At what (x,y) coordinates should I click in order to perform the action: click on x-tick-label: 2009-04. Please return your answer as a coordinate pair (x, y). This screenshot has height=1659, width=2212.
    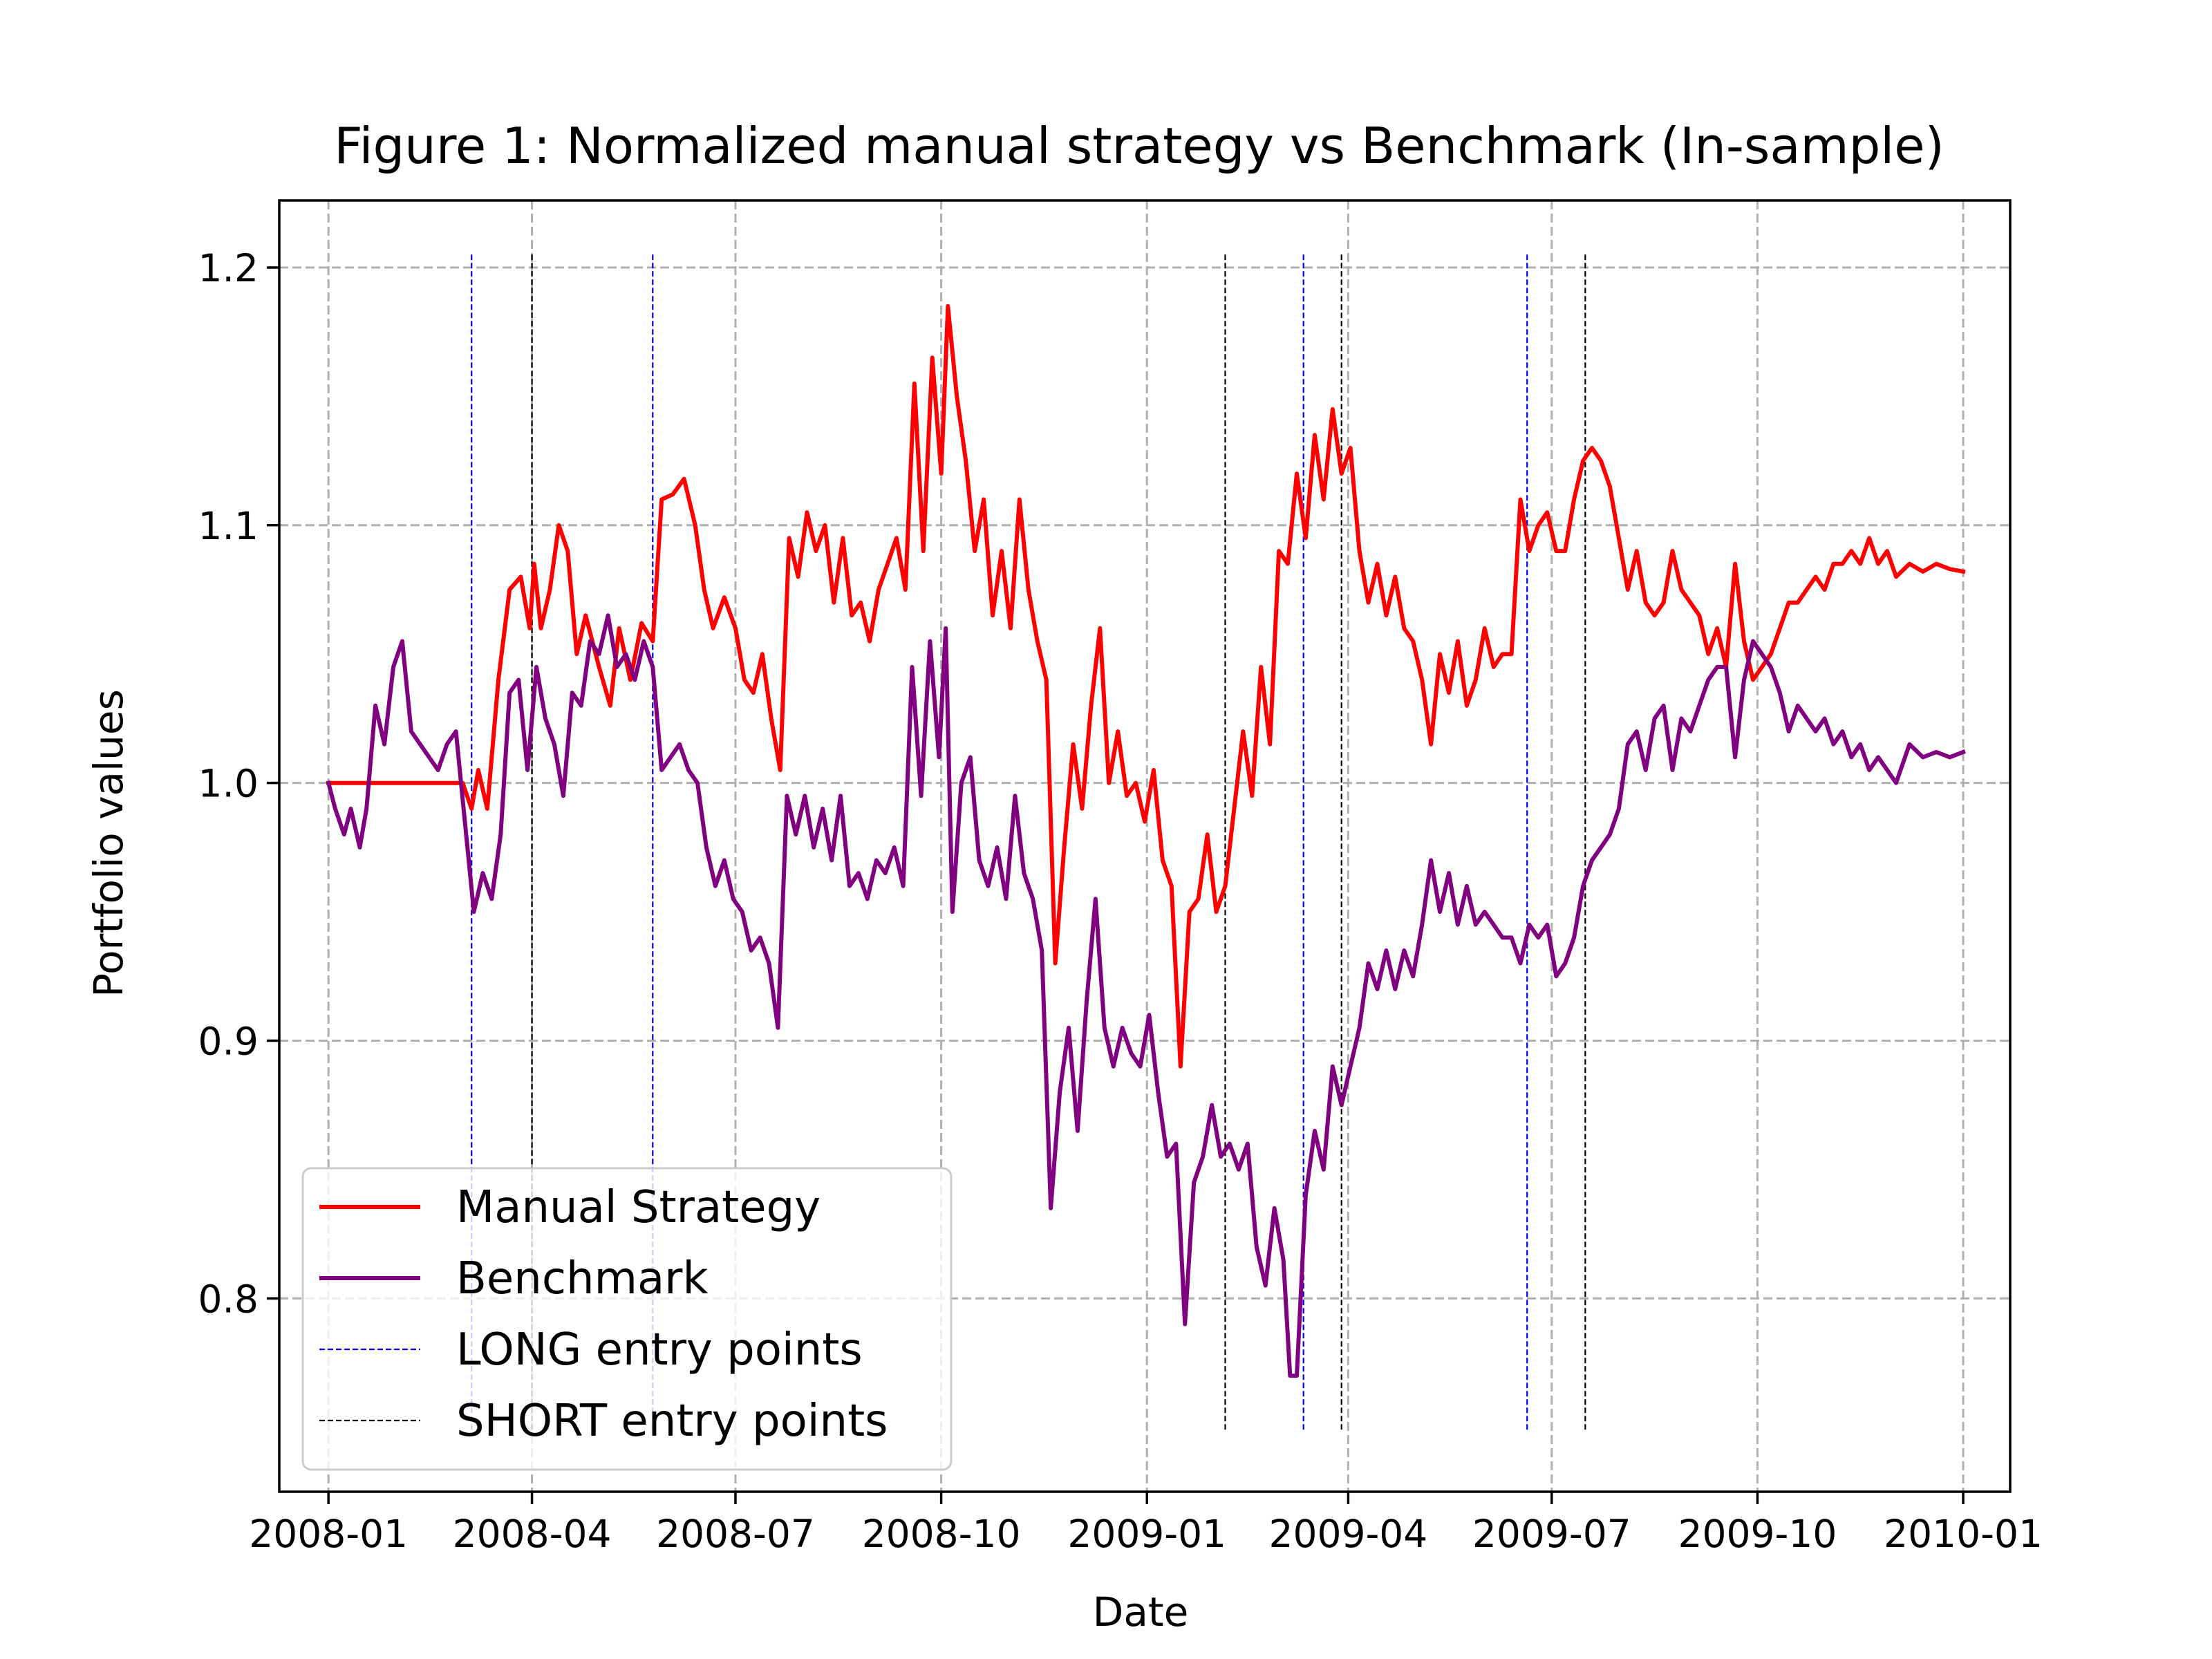
    Looking at the image, I should click on (1347, 1534).